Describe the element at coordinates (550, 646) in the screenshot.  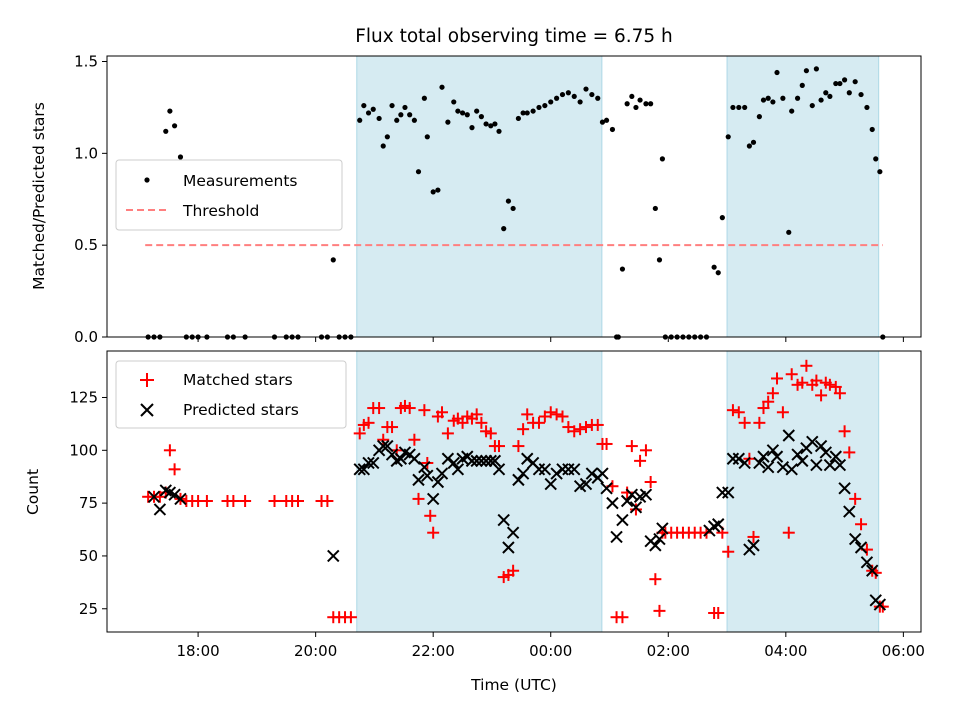
I see `bottom-x-ticks: 18:00 20:00 22:00 00:00 02:00 04:00 06:00` at that location.